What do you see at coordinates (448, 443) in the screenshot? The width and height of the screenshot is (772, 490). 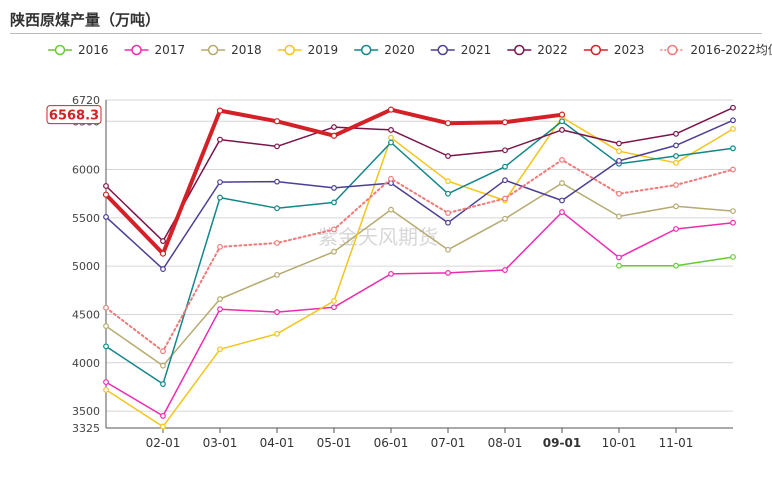 I see `x-tick-label: 07-01` at bounding box center [448, 443].